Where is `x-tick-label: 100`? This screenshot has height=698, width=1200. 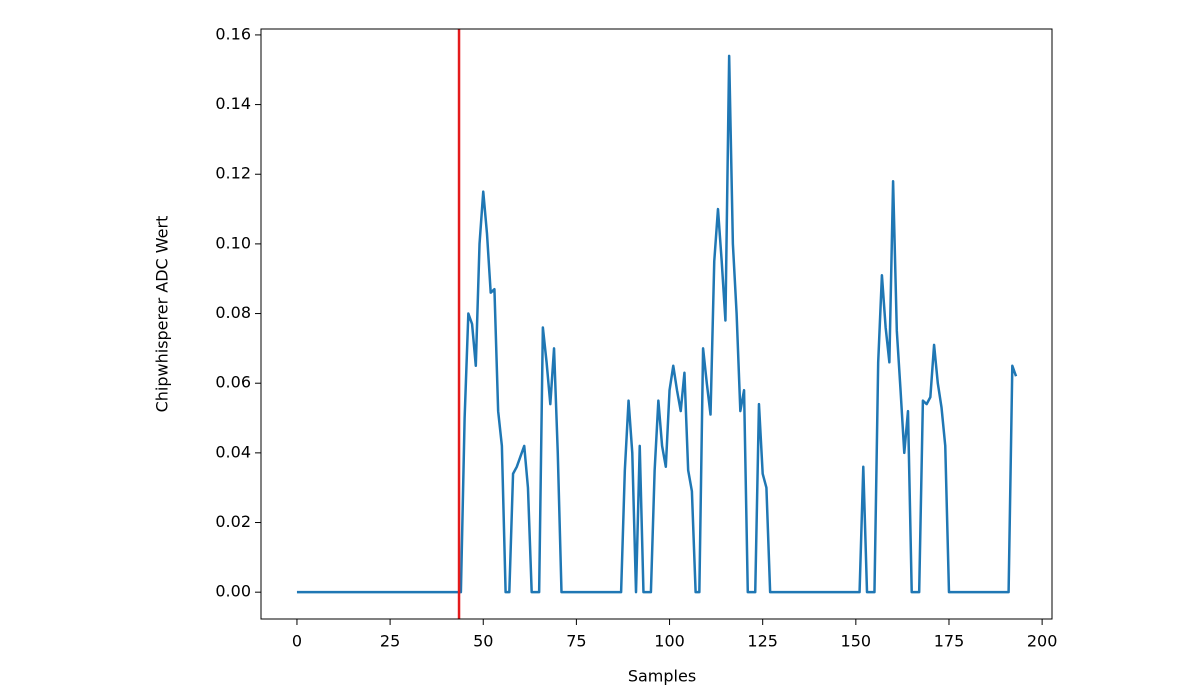
x-tick-label: 100 is located at coordinates (669, 641).